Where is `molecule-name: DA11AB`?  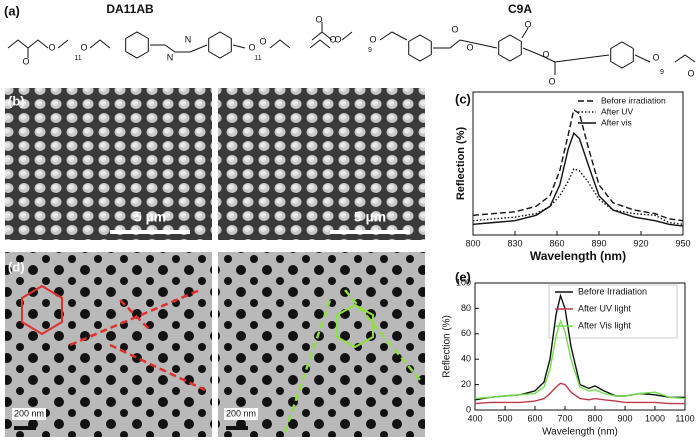
molecule-name: DA11AB is located at coordinates (130, 9).